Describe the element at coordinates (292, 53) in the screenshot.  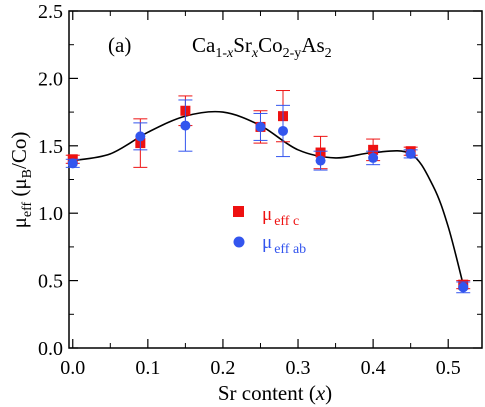
I see `formula-sub-3: 2-y` at that location.